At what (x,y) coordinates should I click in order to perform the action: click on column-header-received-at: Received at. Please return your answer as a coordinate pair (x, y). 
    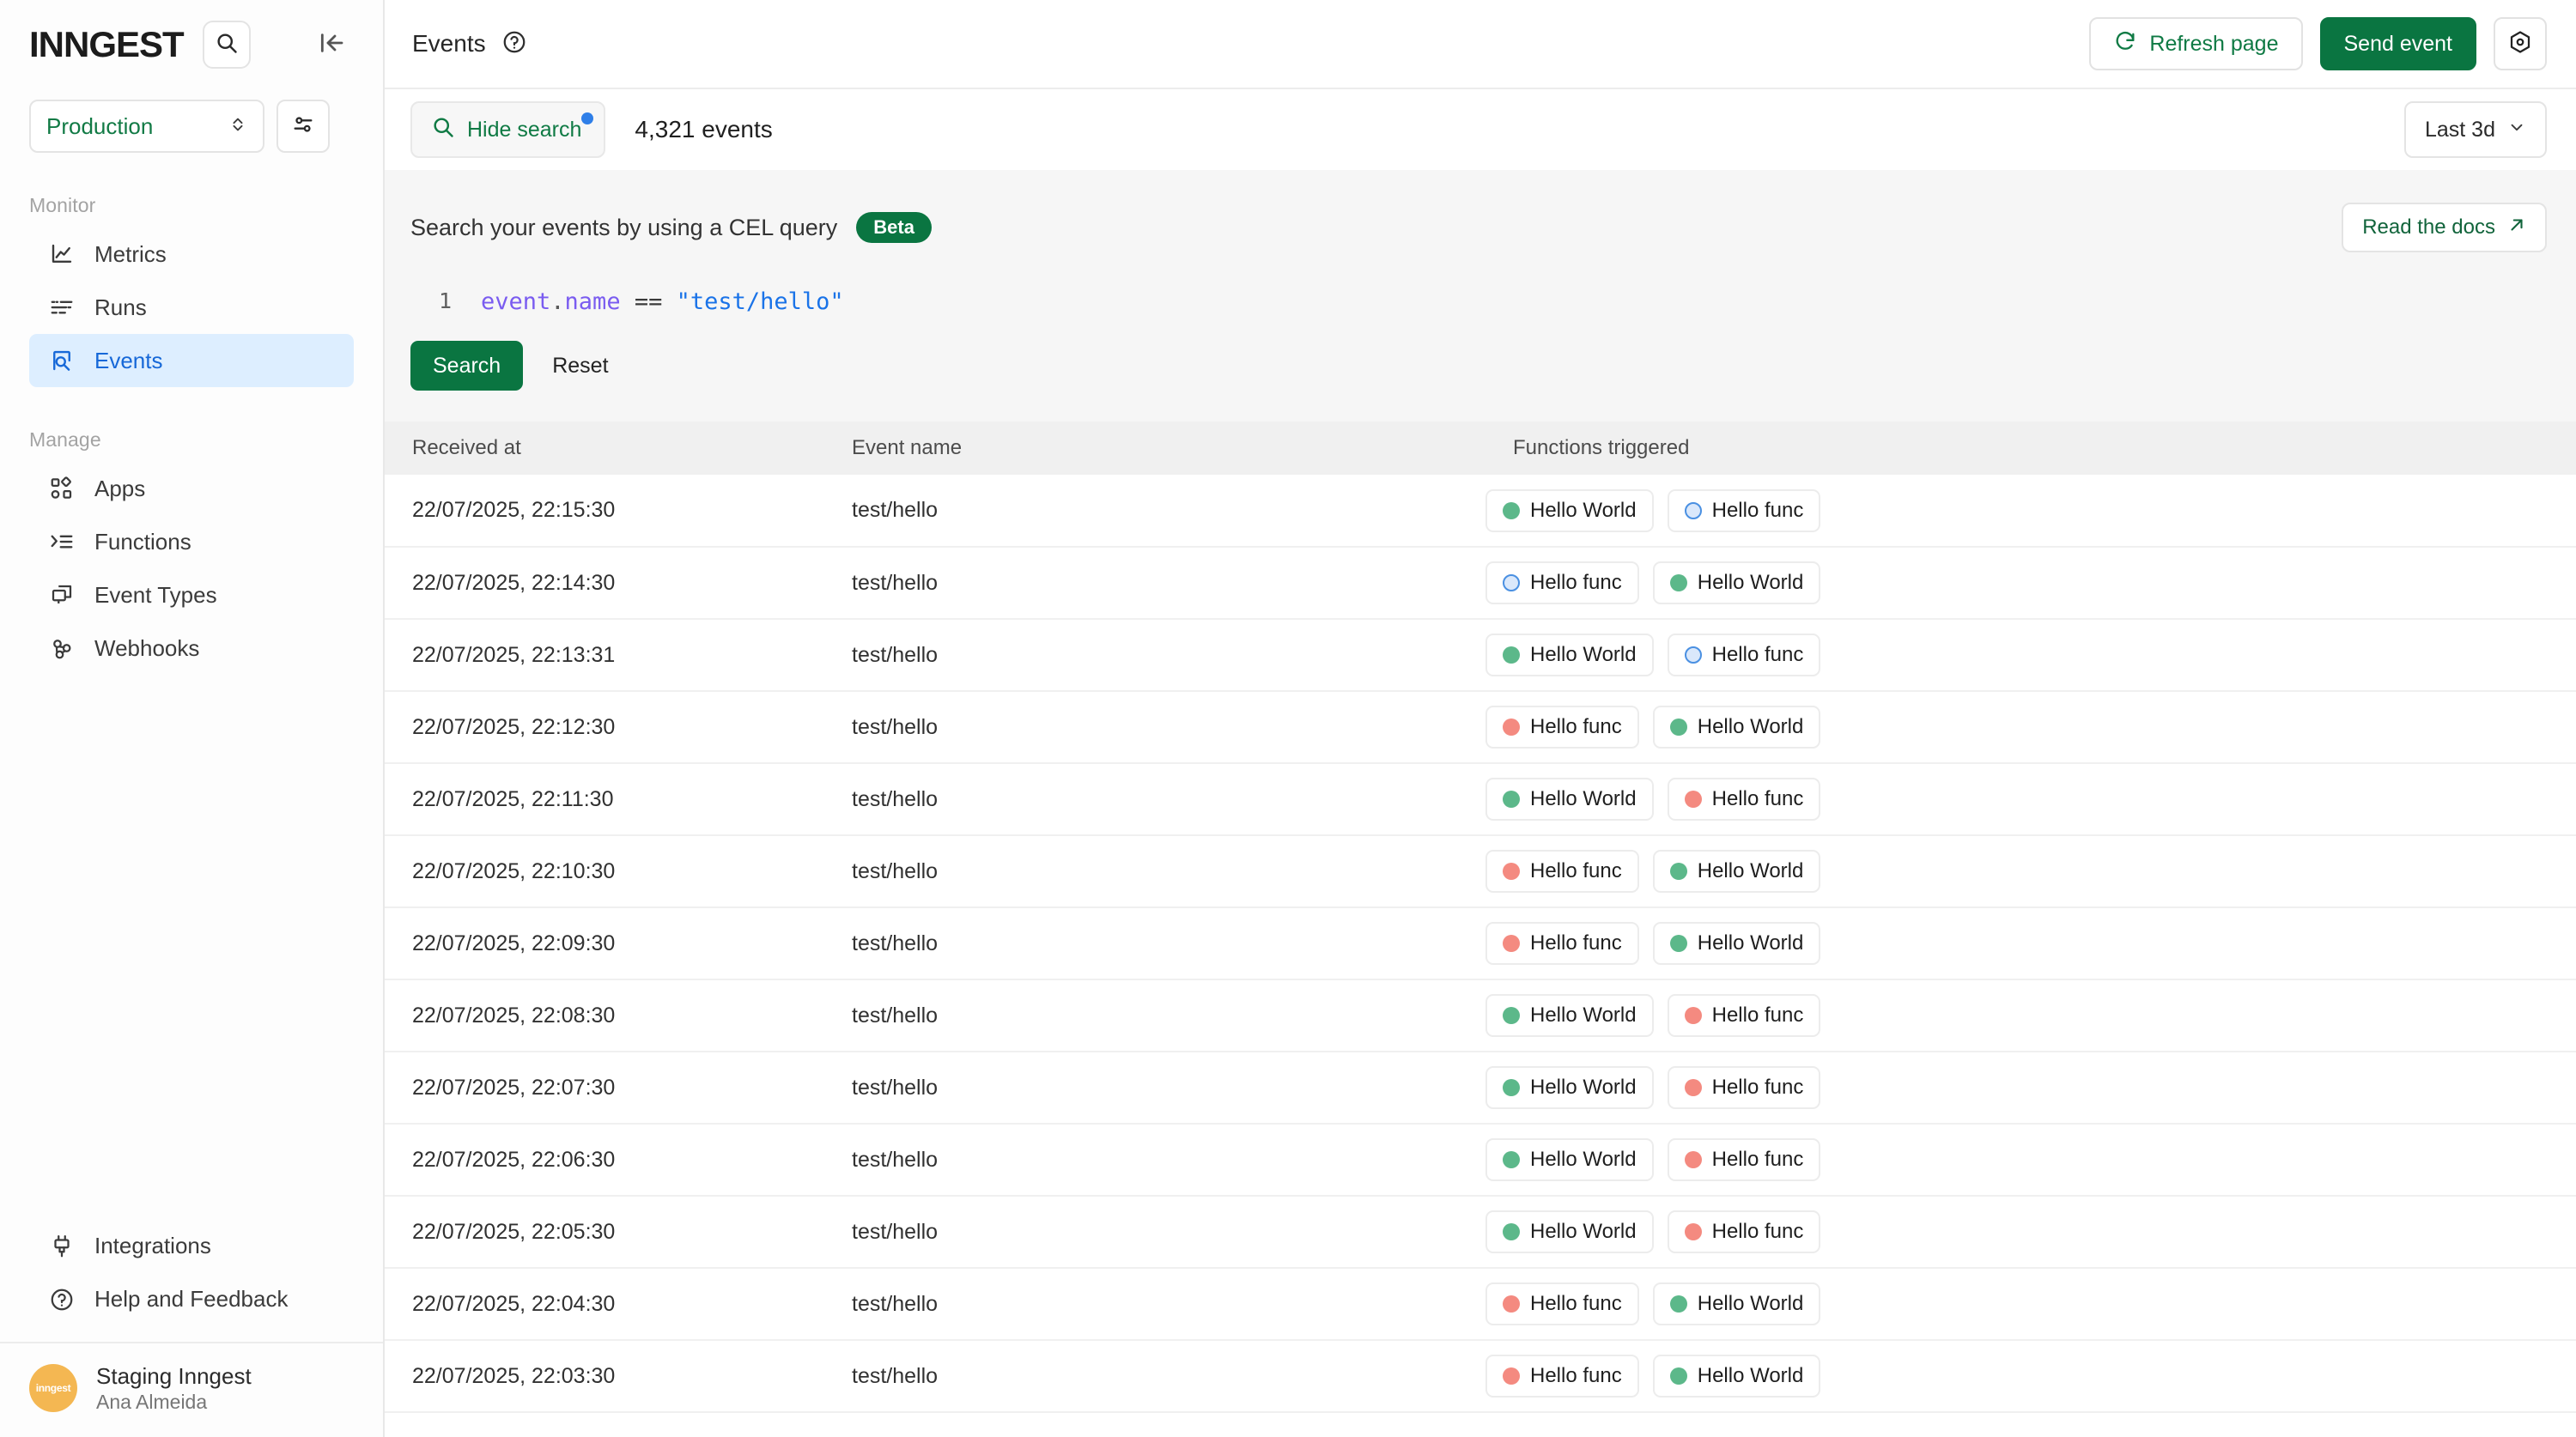
    Looking at the image, I should click on (605, 448).